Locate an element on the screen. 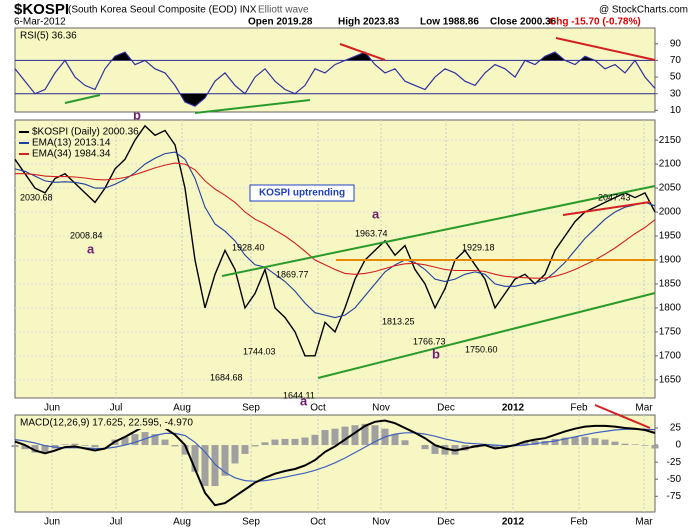 The height and width of the screenshot is (530, 700). overbought-fill is located at coordinates (335, 56).